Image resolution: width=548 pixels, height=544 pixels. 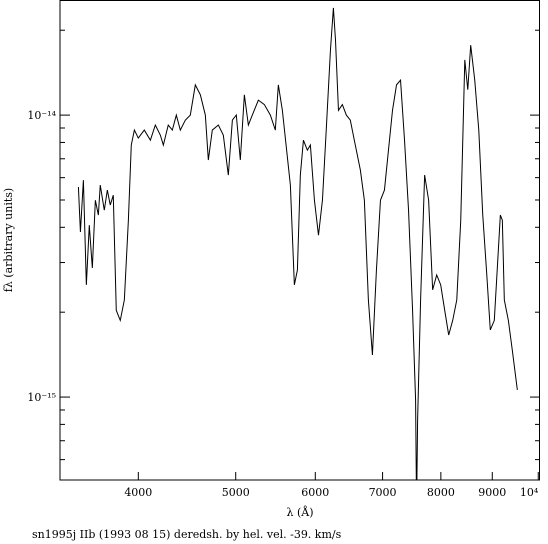 What do you see at coordinates (383, 492) in the screenshot?
I see `x-tick-label: 7000` at bounding box center [383, 492].